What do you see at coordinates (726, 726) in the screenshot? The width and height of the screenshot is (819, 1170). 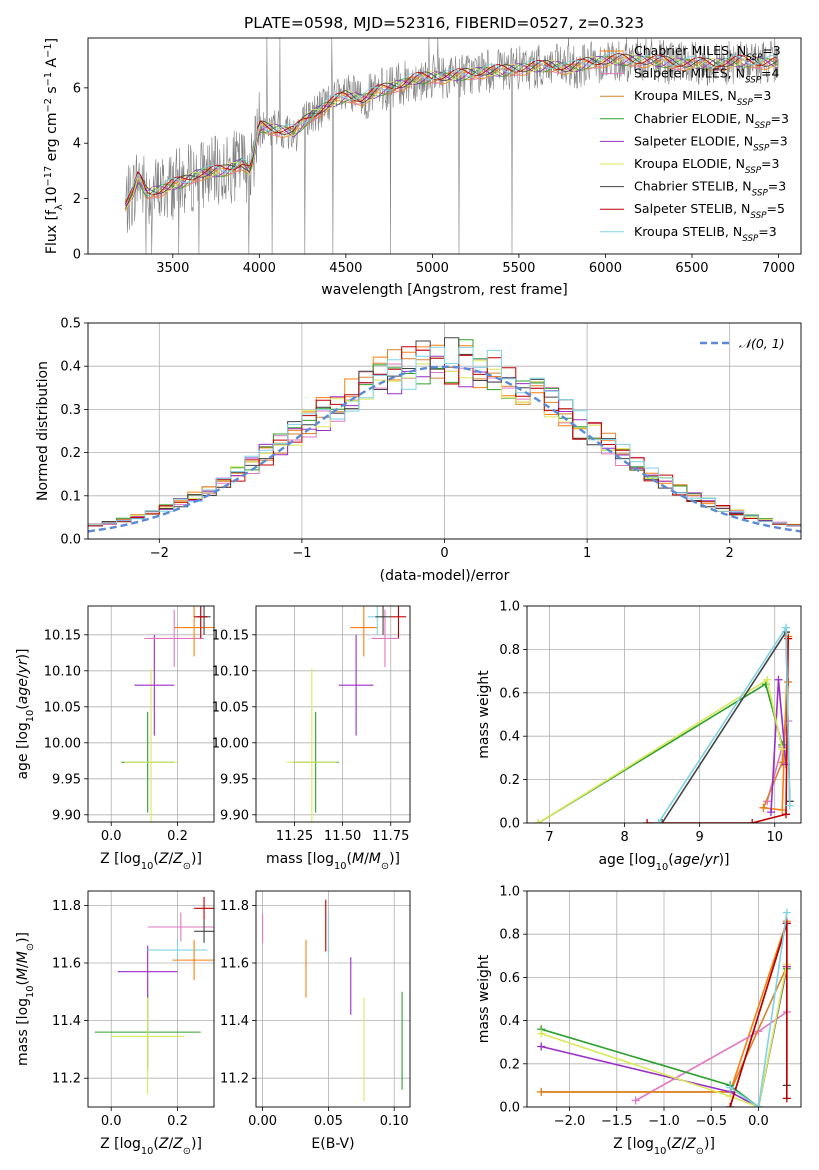 I see `weight-line-chabrier-stelib` at bounding box center [726, 726].